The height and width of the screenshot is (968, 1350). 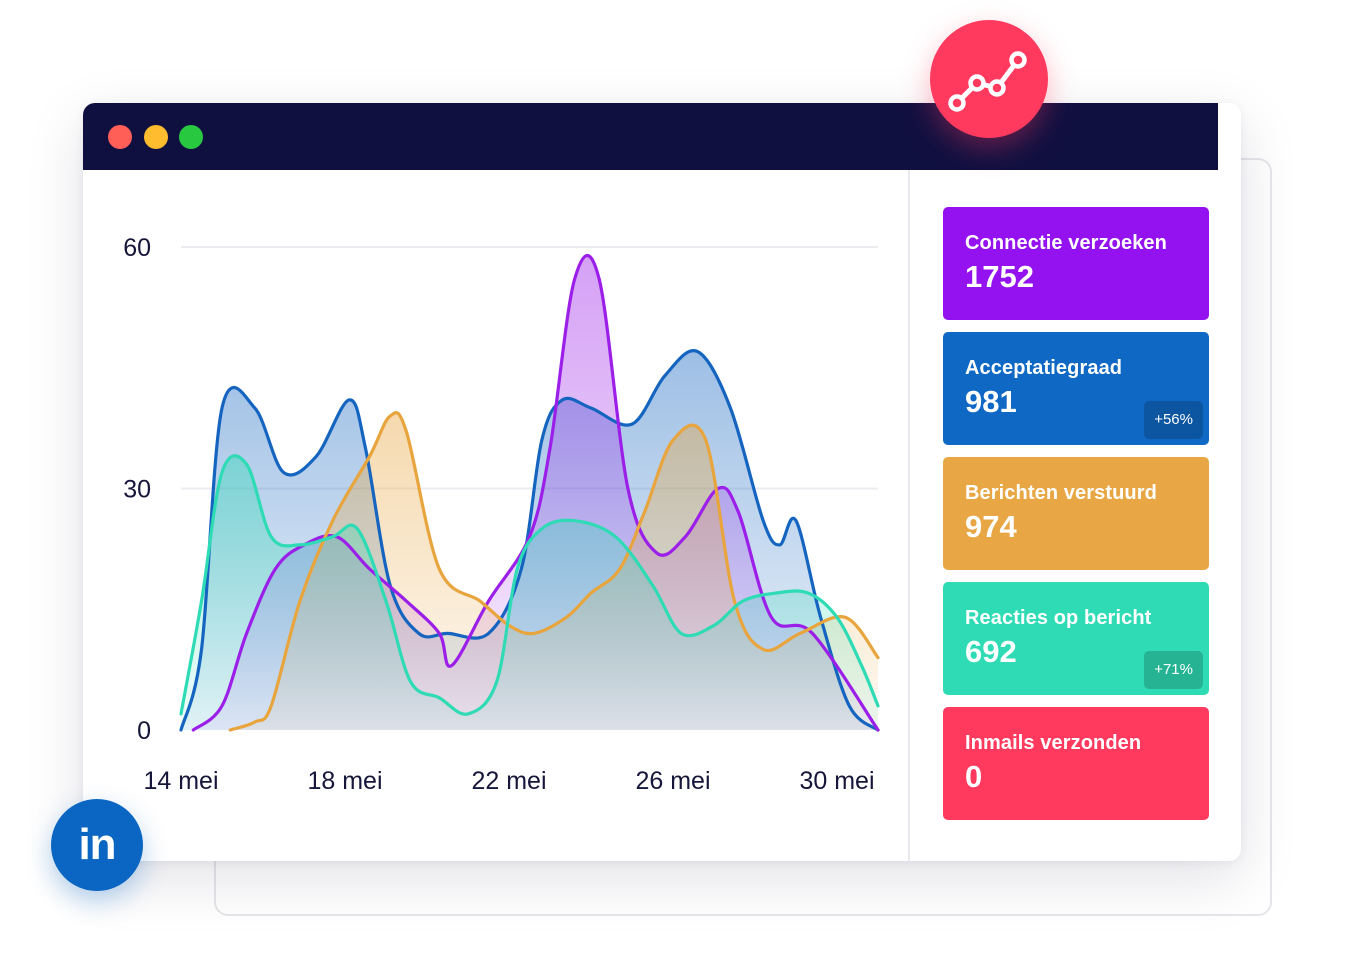 I want to click on line-chart-icon, so click(x=987, y=81).